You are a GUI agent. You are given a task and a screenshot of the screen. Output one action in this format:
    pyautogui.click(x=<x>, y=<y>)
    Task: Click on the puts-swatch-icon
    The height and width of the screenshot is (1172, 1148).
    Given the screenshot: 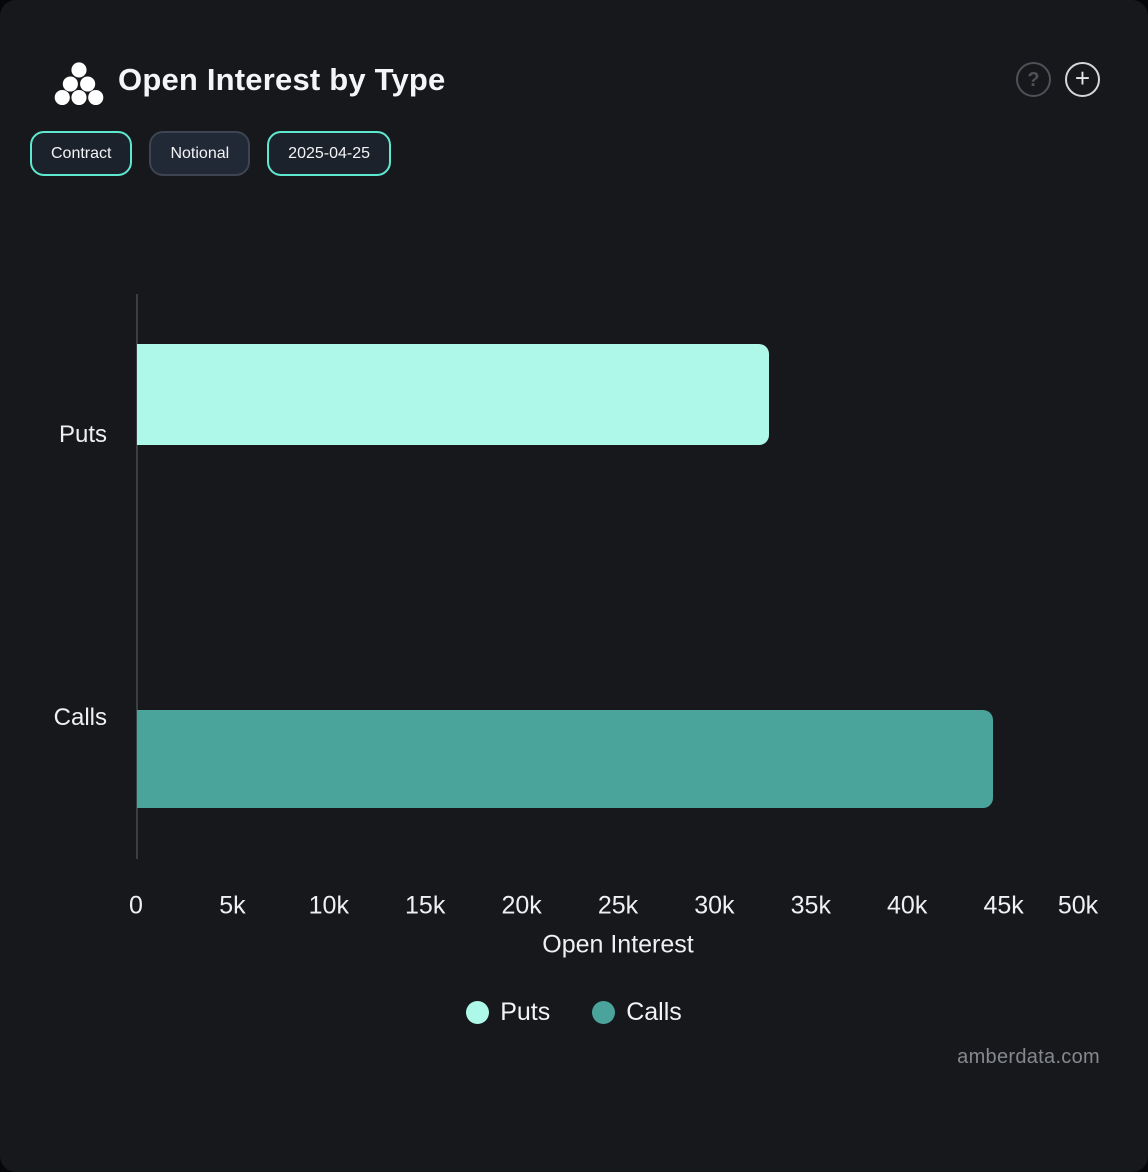 What is the action you would take?
    pyautogui.click(x=478, y=1012)
    